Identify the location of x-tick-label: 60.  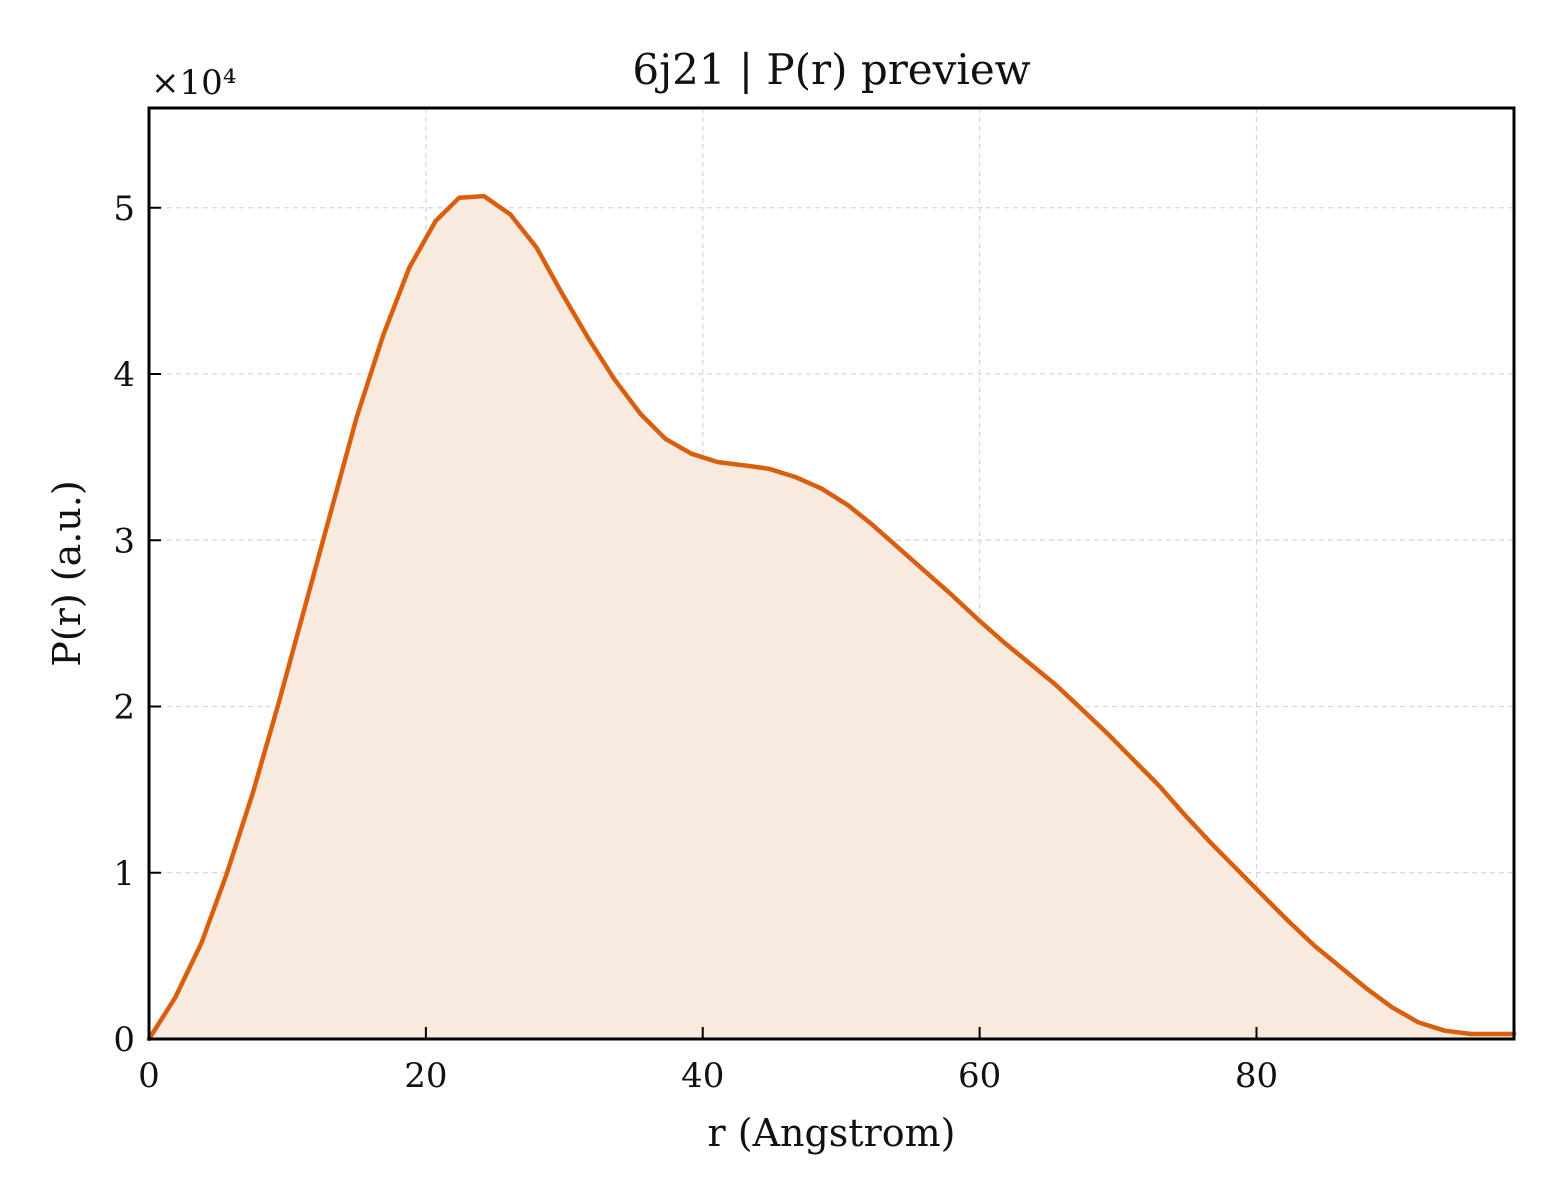
(979, 1076).